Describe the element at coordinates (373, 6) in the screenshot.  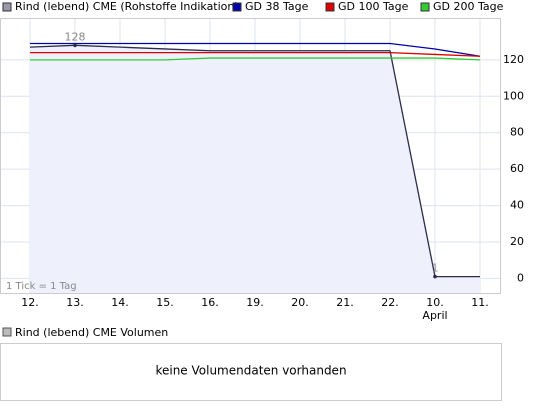
I see `legend-label: GD 100 Tage` at that location.